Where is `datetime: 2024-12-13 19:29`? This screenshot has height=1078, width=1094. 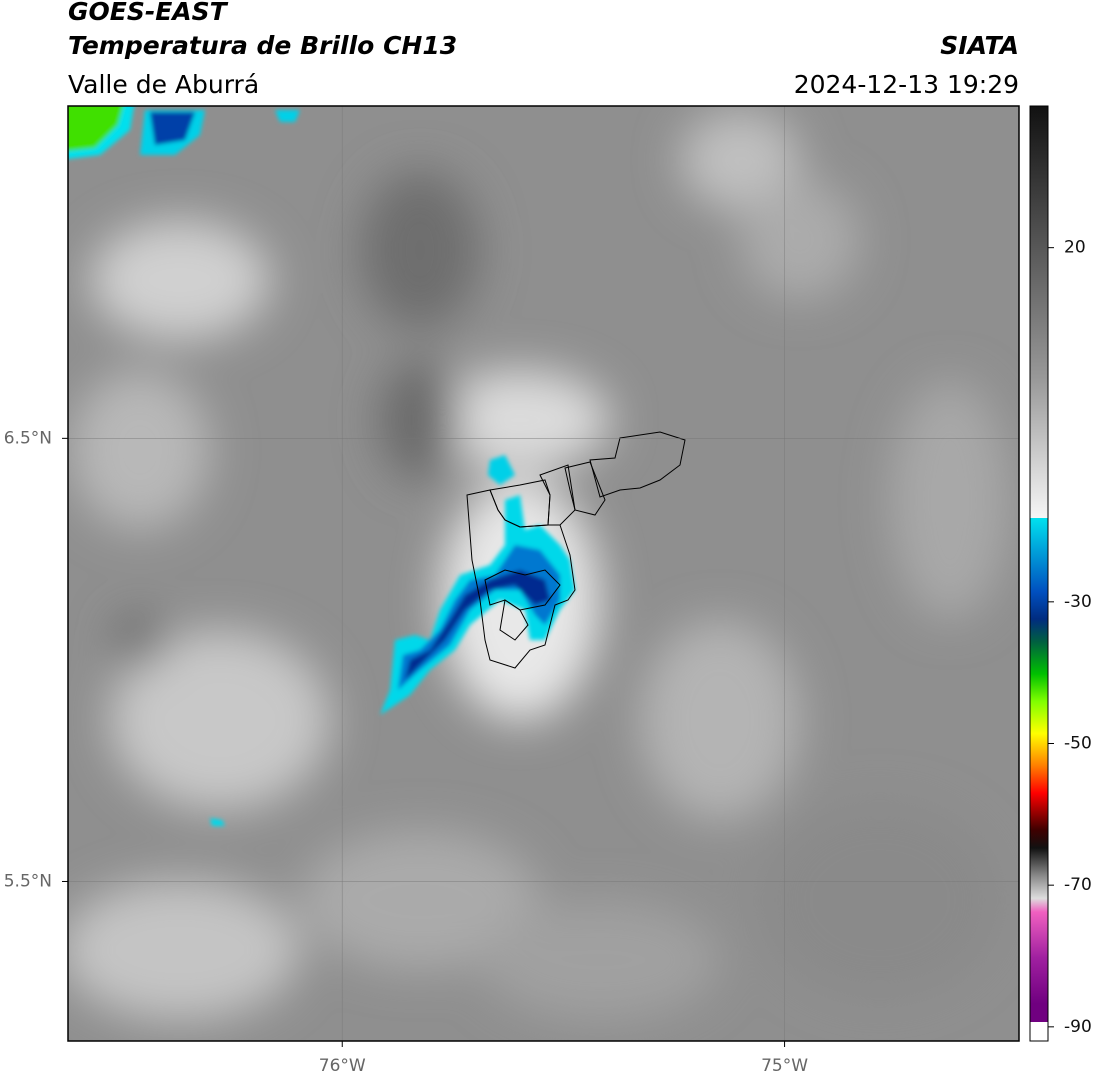
datetime: 2024-12-13 19:29 is located at coordinates (906, 84).